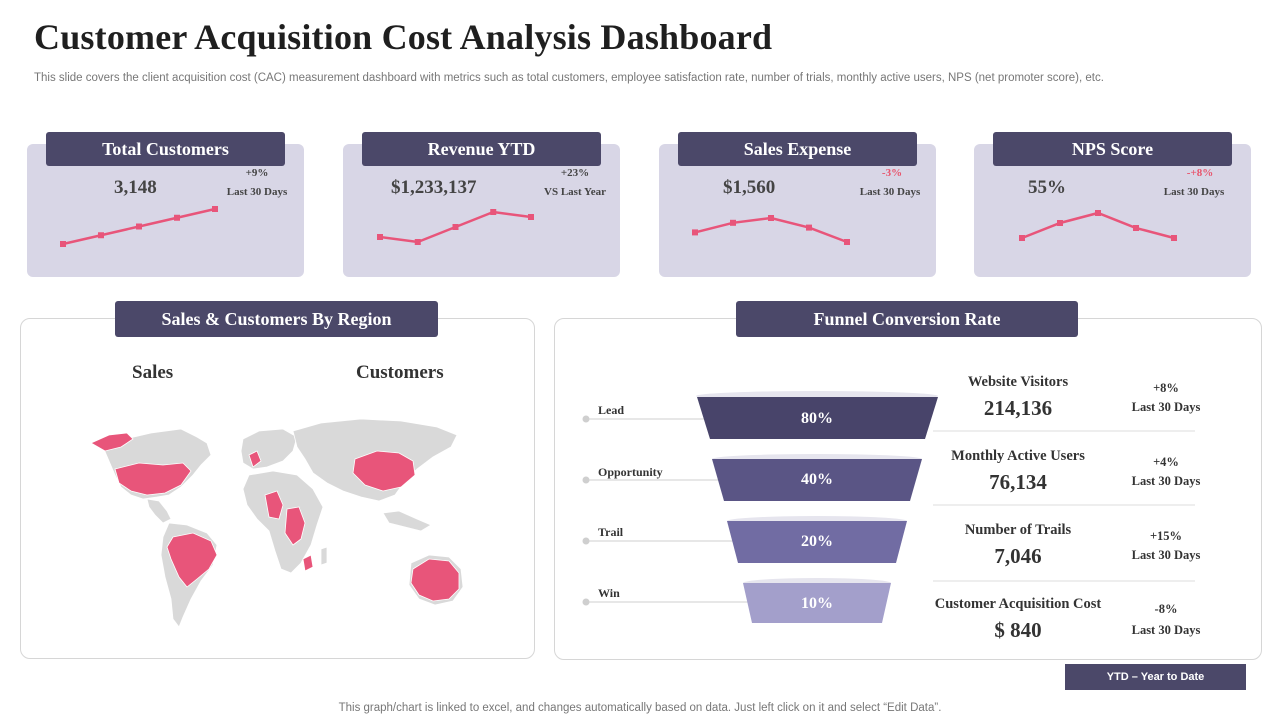 Image resolution: width=1280 pixels, height=720 pixels. I want to click on kpi-title: Revenue YTD, so click(481, 149).